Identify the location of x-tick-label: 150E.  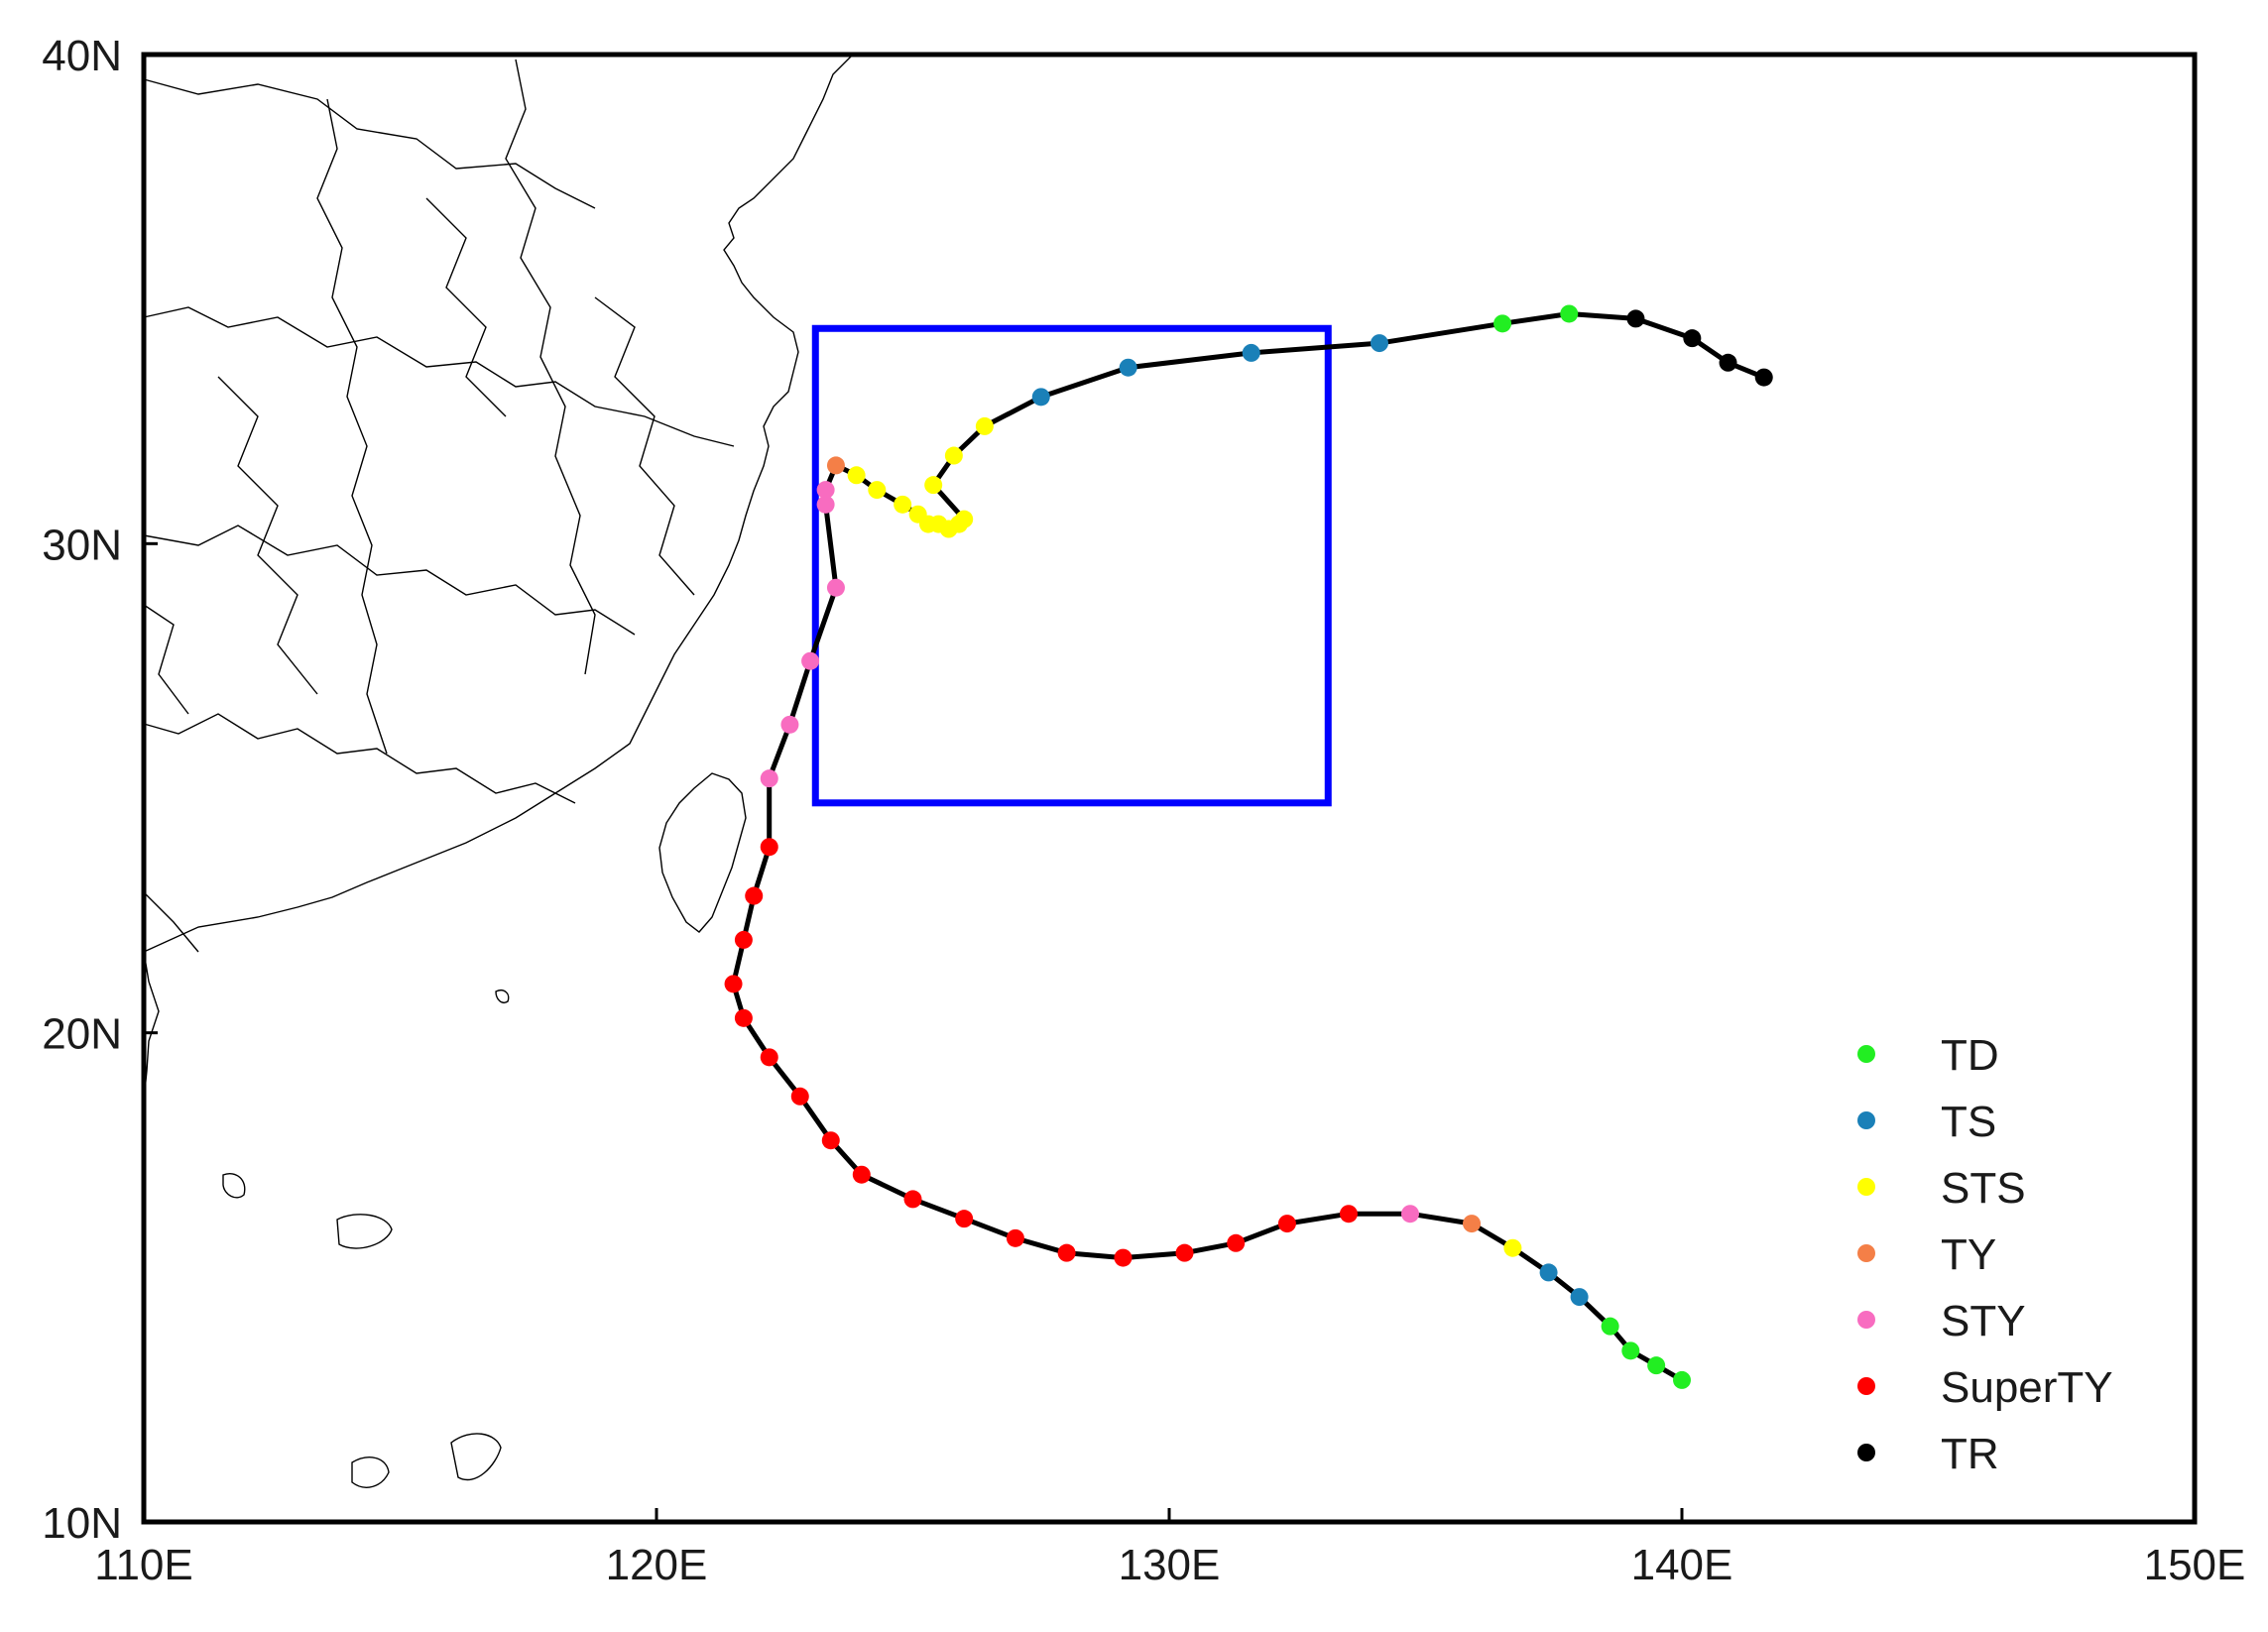
(2195, 1565).